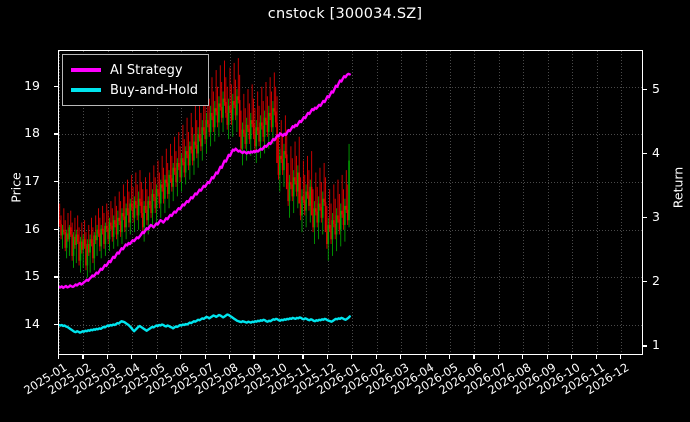  Describe the element at coordinates (32, 228) in the screenshot. I see `y-axis-left-tick-label: 16` at that location.